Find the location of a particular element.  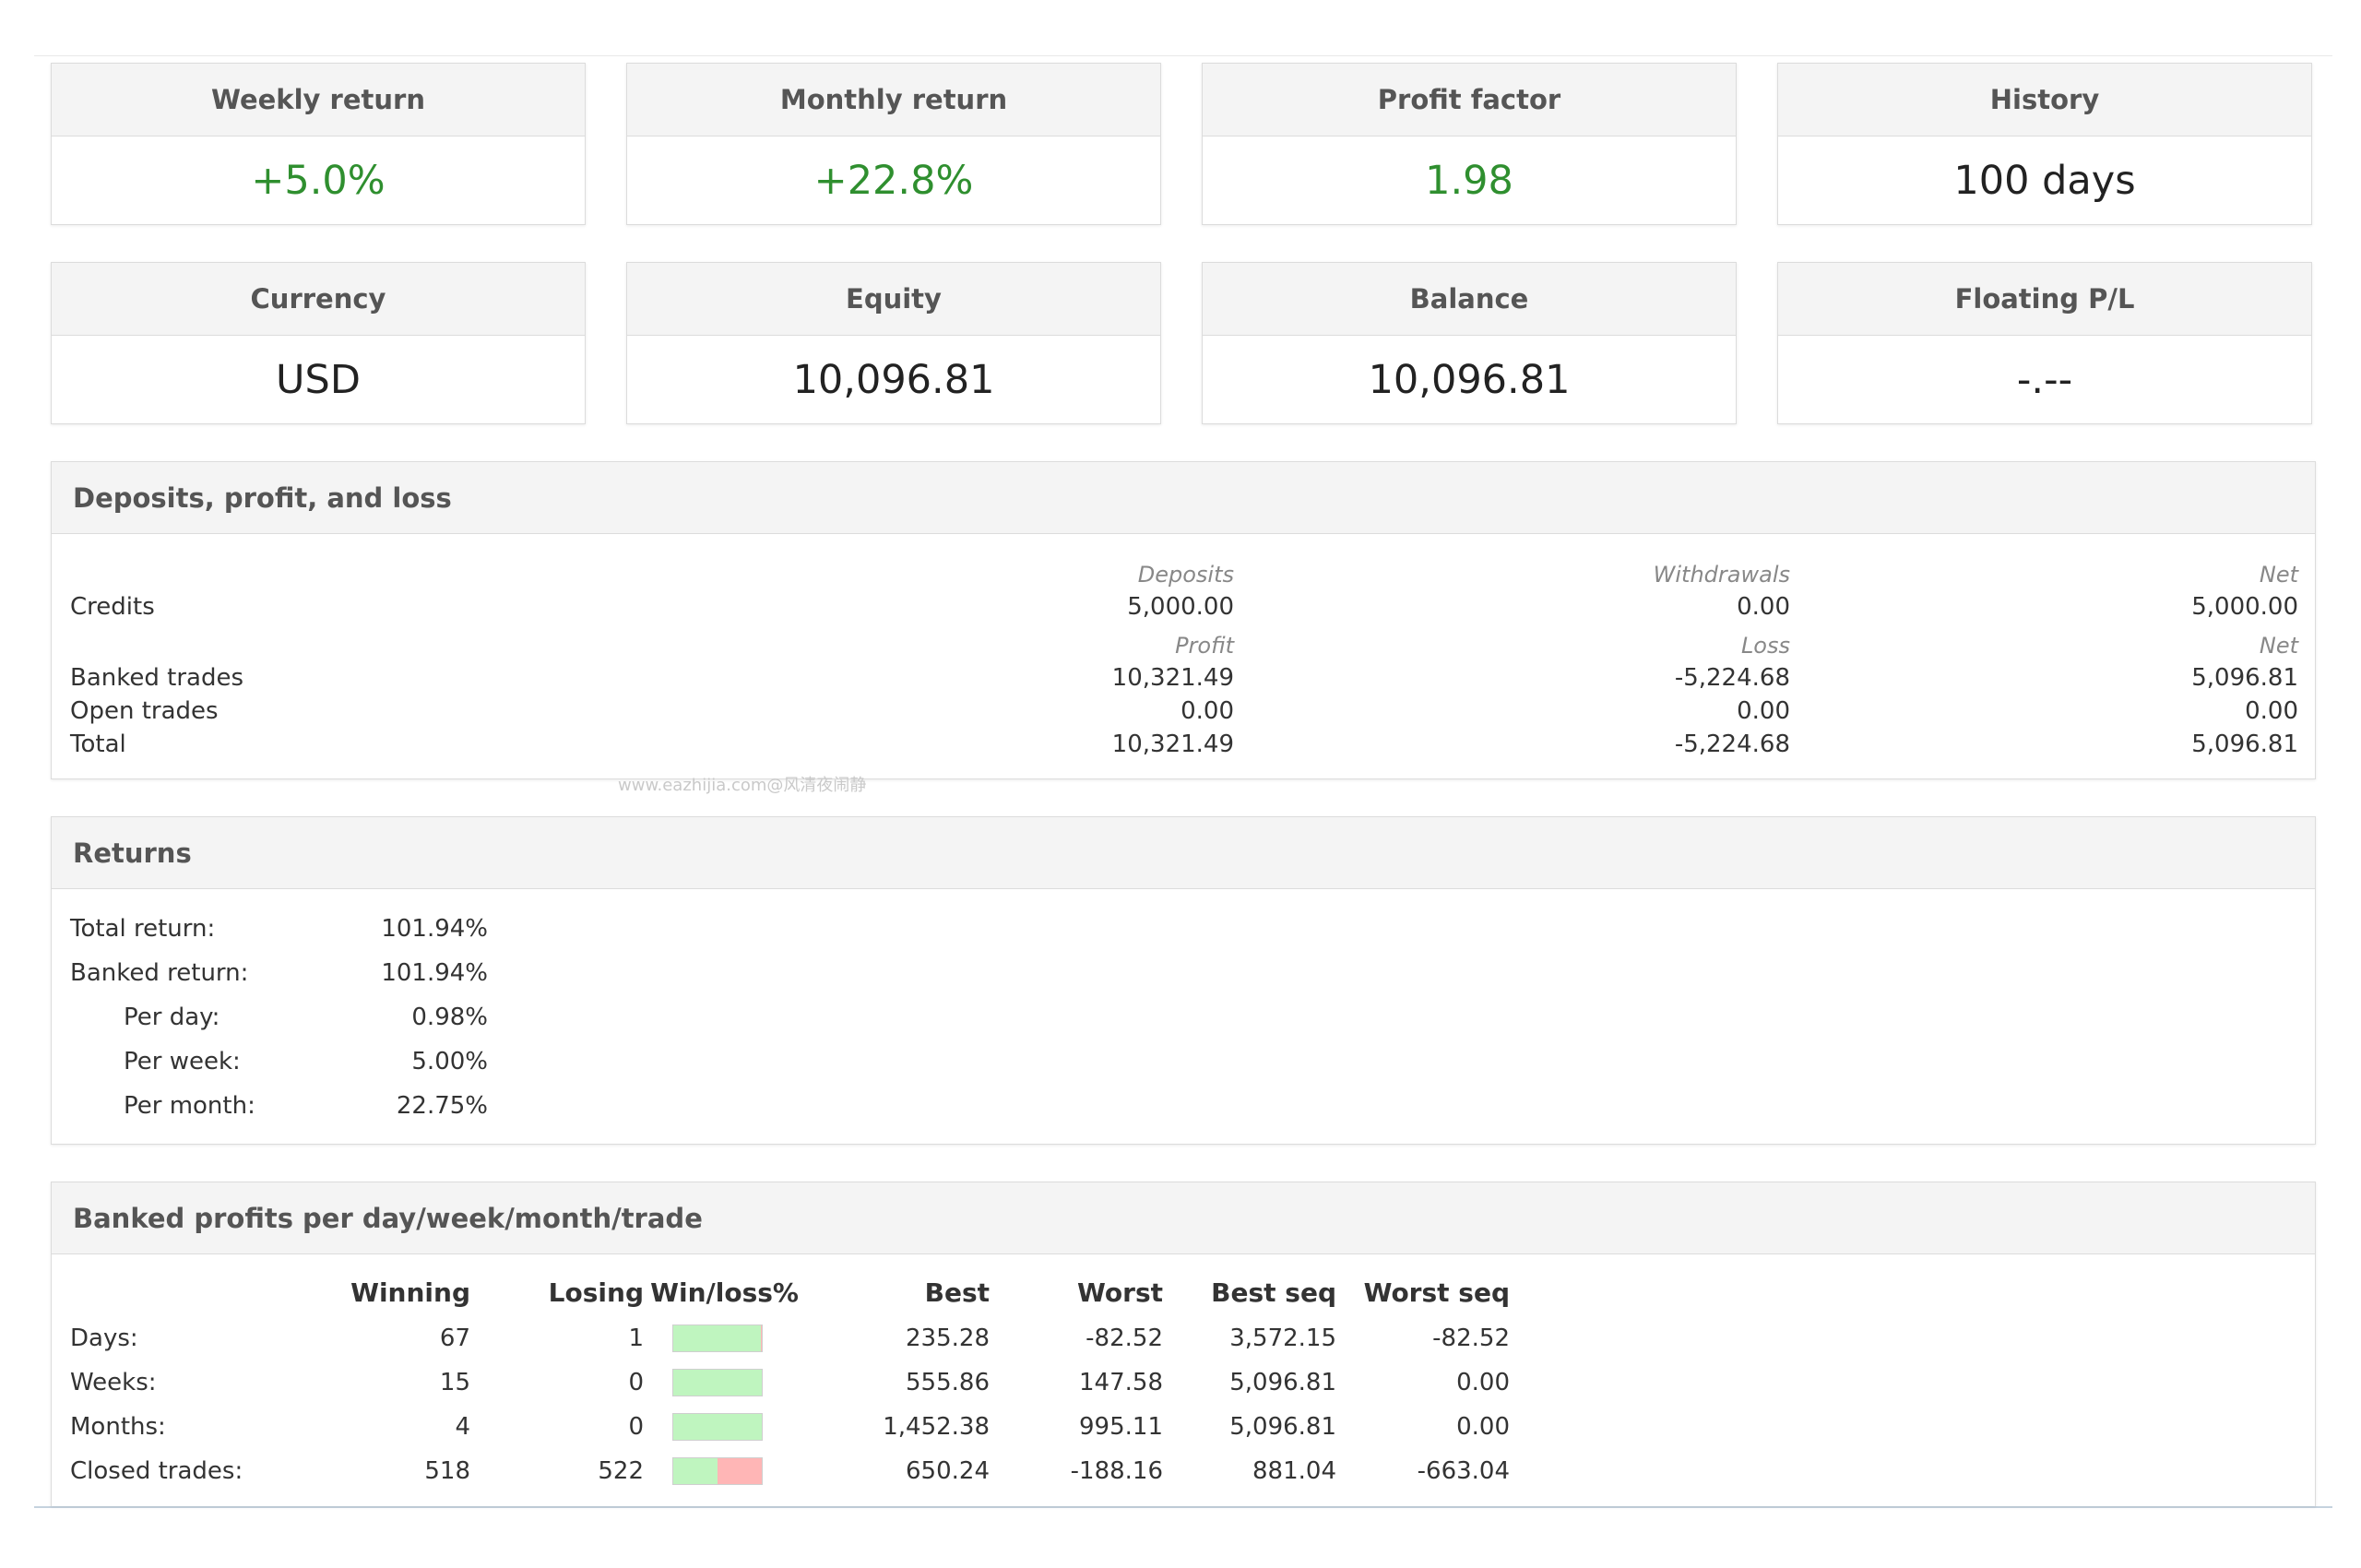

credits-net: 5,000.00 is located at coordinates (2244, 607).